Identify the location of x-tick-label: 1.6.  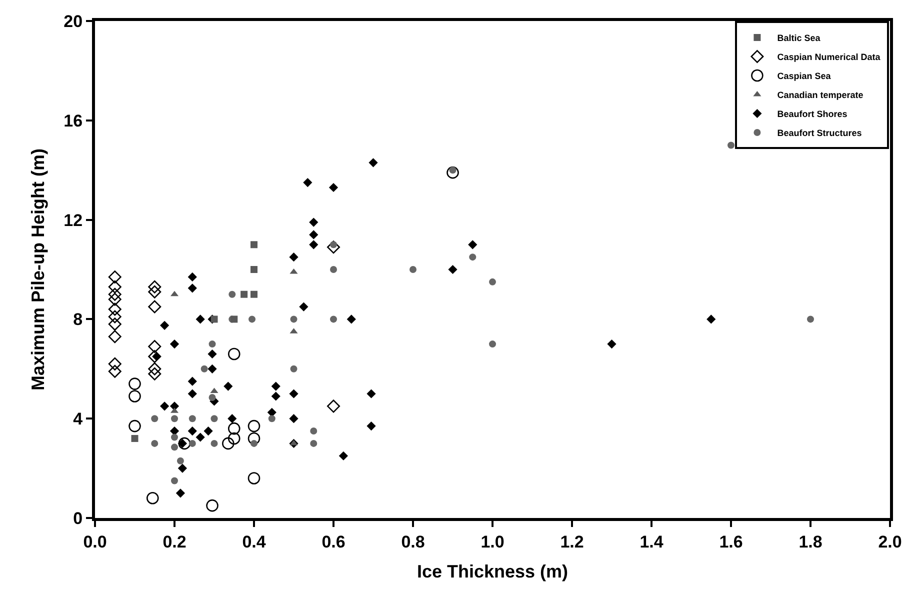
(731, 542).